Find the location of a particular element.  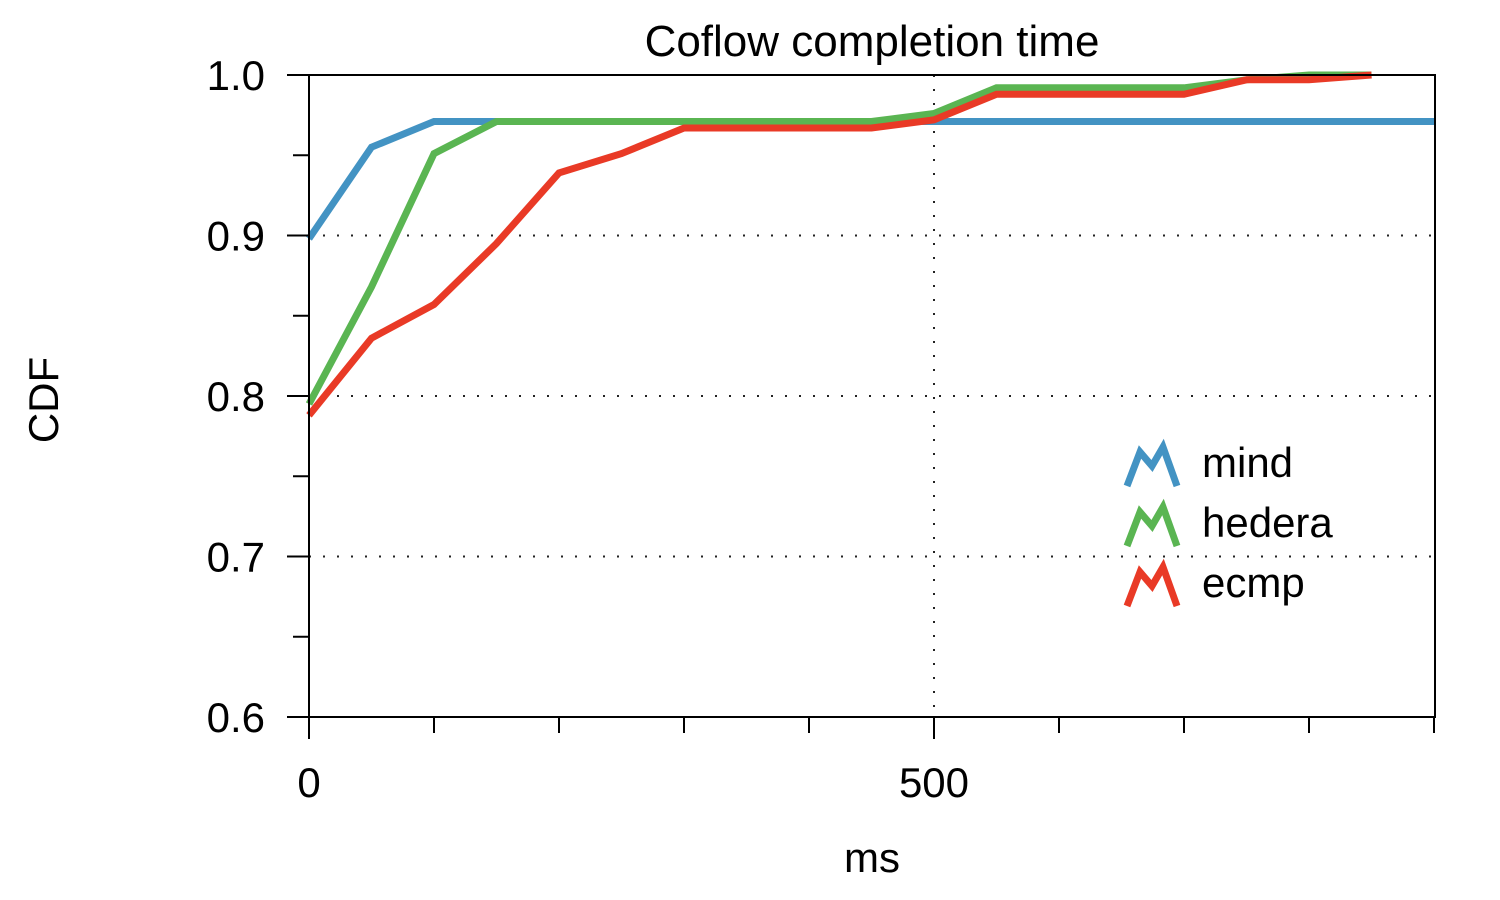

legend-item-hedera: hedera is located at coordinates (1228, 523).